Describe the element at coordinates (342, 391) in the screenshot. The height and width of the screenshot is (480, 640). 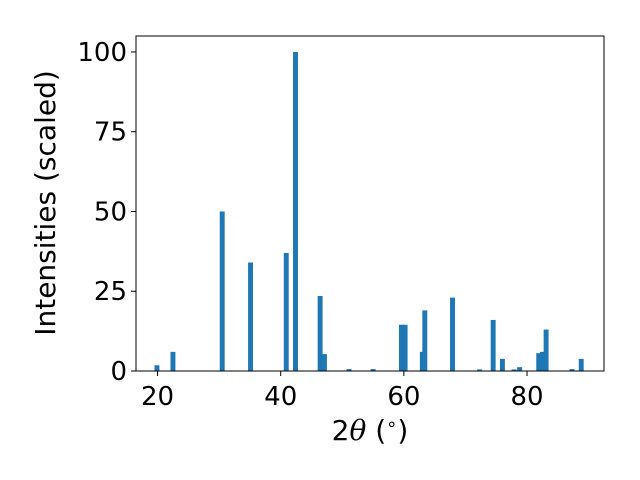
I see `x-axis-ticks: 20 40 60 80` at that location.